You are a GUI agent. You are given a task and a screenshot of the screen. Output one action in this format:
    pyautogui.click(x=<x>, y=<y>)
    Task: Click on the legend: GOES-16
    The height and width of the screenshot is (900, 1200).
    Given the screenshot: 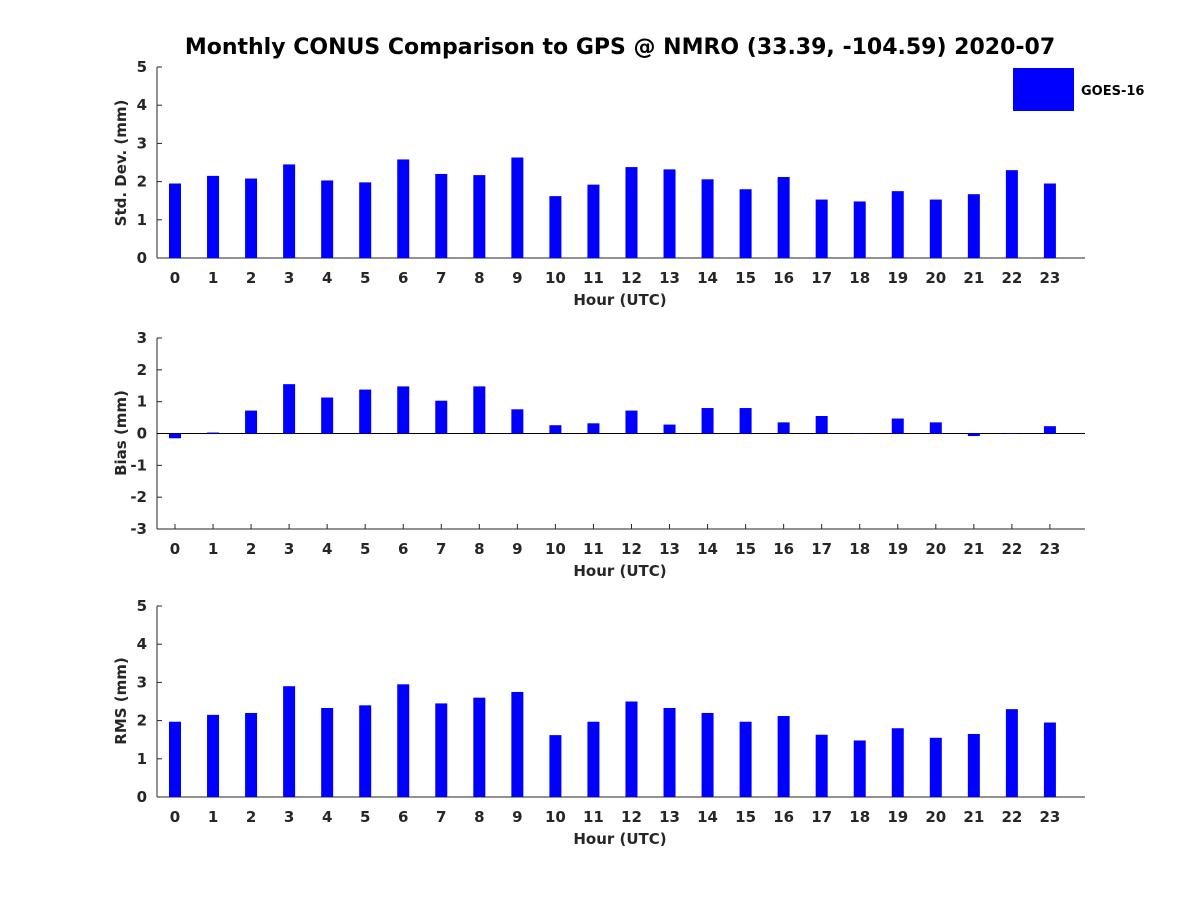 What is the action you would take?
    pyautogui.click(x=1078, y=89)
    